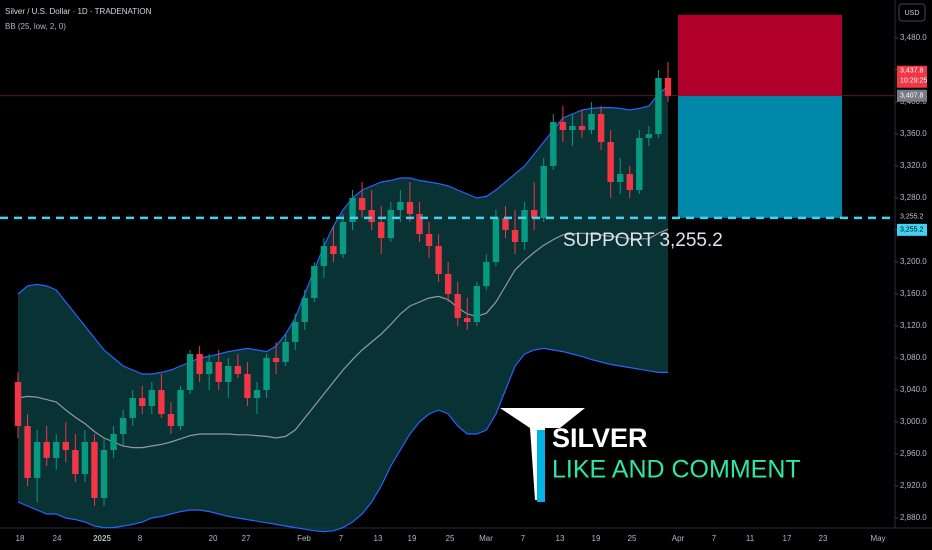  I want to click on support-price: 3,255.2, so click(911, 217).